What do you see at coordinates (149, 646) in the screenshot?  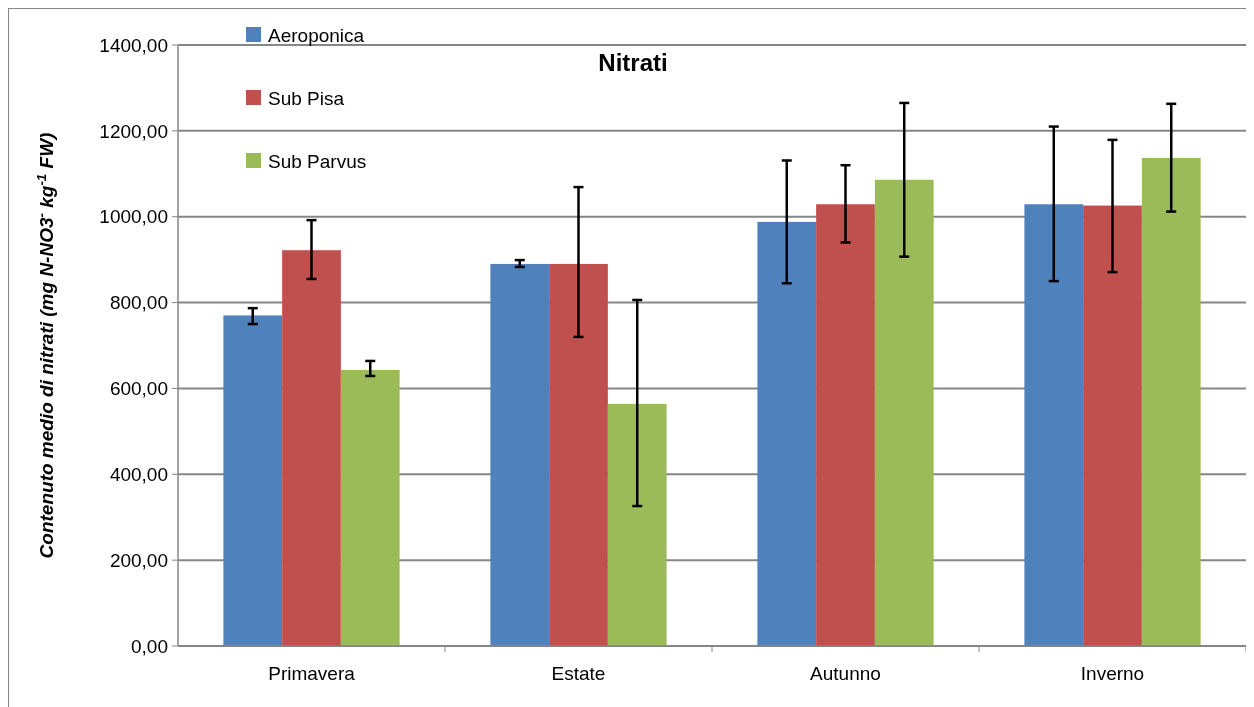 I see `y-tick-label: 0,00` at bounding box center [149, 646].